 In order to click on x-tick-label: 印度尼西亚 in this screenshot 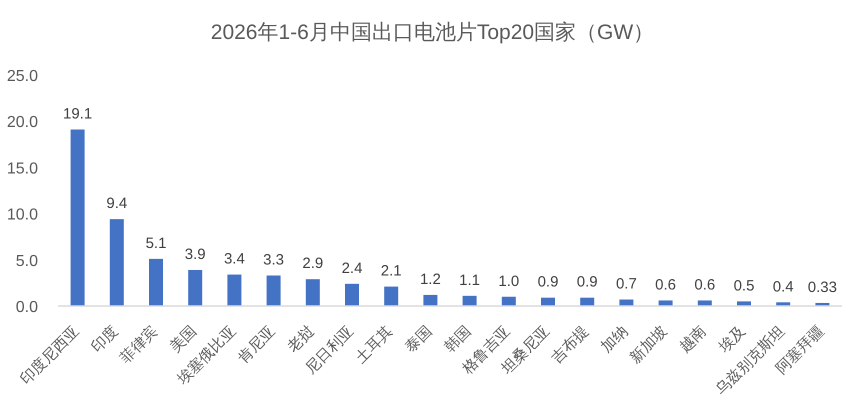, I will do `click(49, 355)`.